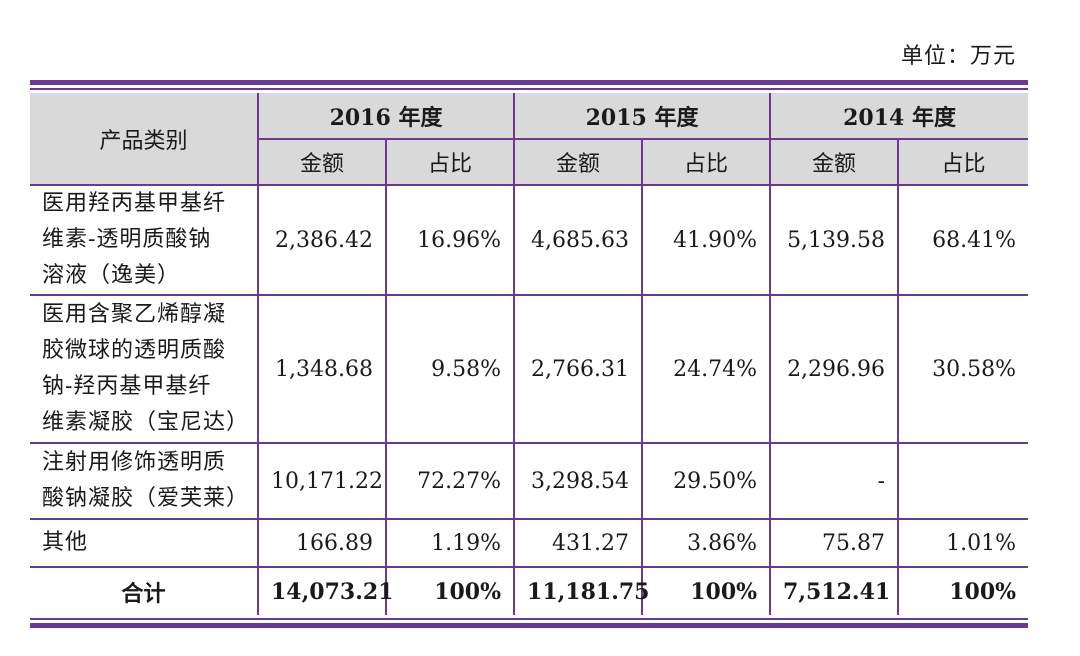  Describe the element at coordinates (144, 240) in the screenshot. I see `row-category: 医用羟丙基甲基纤 维素-透明质酸钠 溶液（逸美）` at that location.